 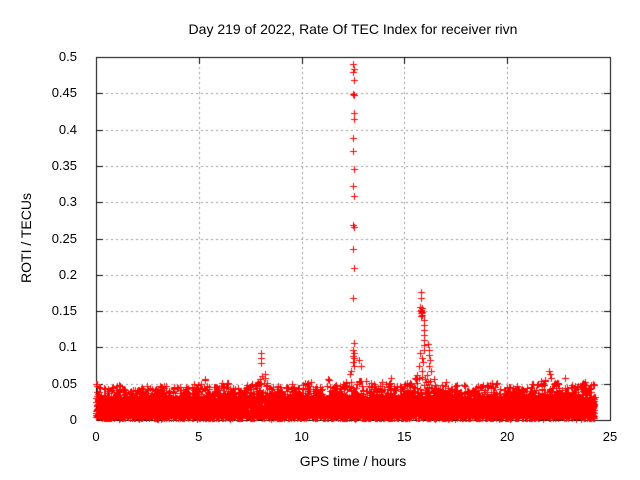 I want to click on x-tick-label: 5, so click(x=199, y=436).